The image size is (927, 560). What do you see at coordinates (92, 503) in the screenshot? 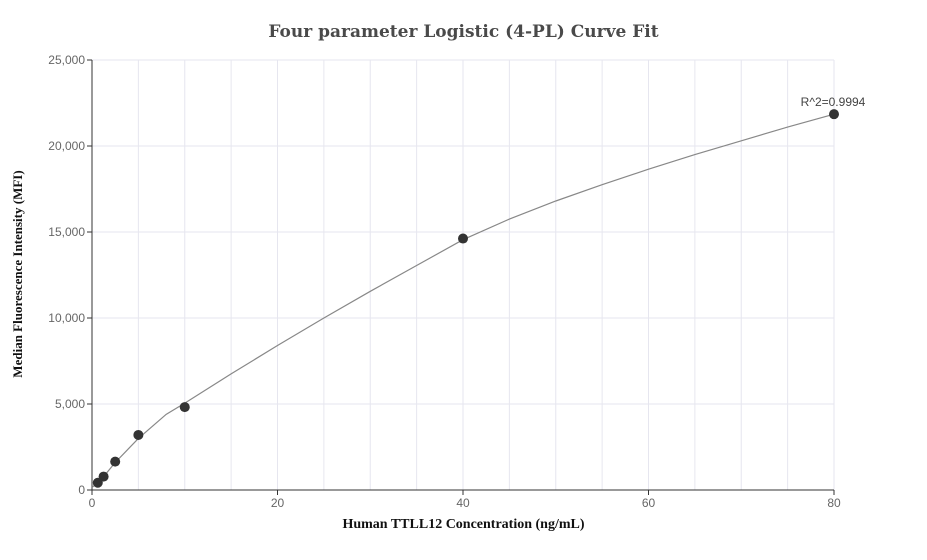
I see `x-tick-label: 0` at bounding box center [92, 503].